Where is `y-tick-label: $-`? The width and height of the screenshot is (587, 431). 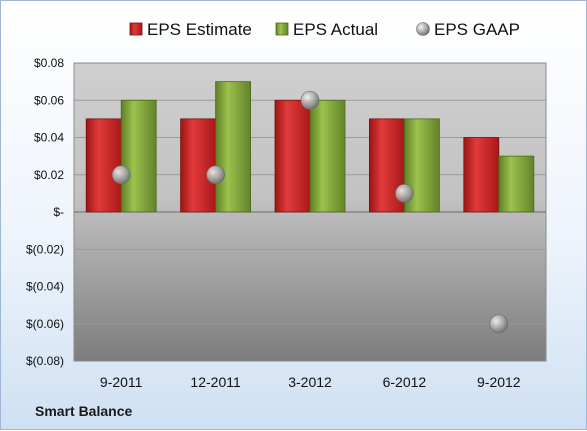
y-tick-label: $- is located at coordinates (58, 212).